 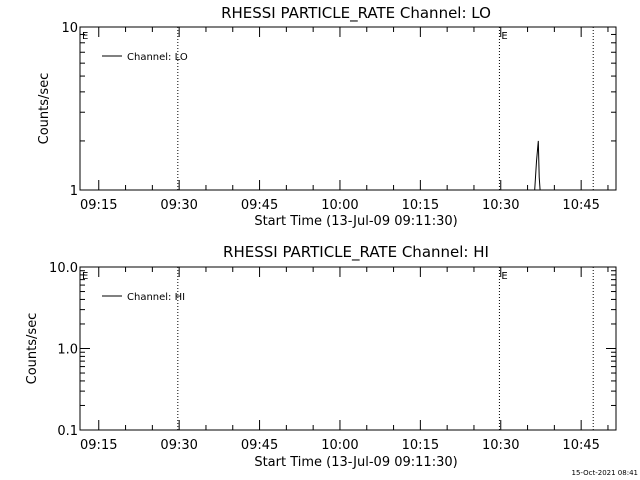 What do you see at coordinates (605, 473) in the screenshot?
I see `footer-timestamp: 15-Oct-2021 08:41` at bounding box center [605, 473].